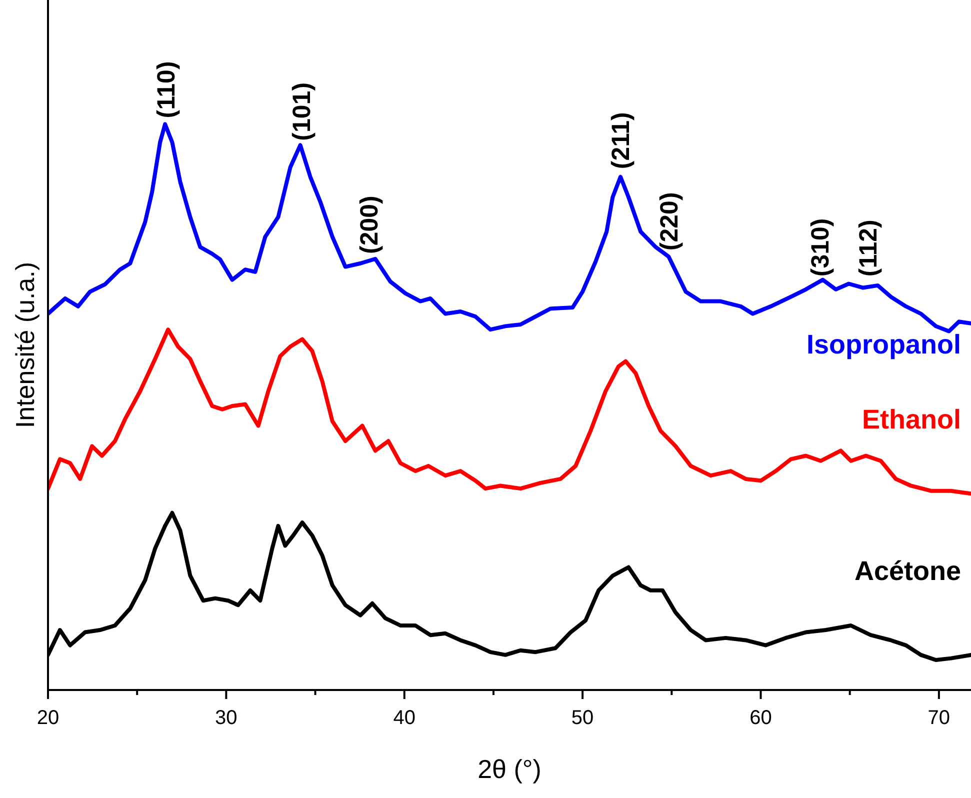 The height and width of the screenshot is (798, 971). What do you see at coordinates (911, 419) in the screenshot?
I see `series-label: Ethanol` at bounding box center [911, 419].